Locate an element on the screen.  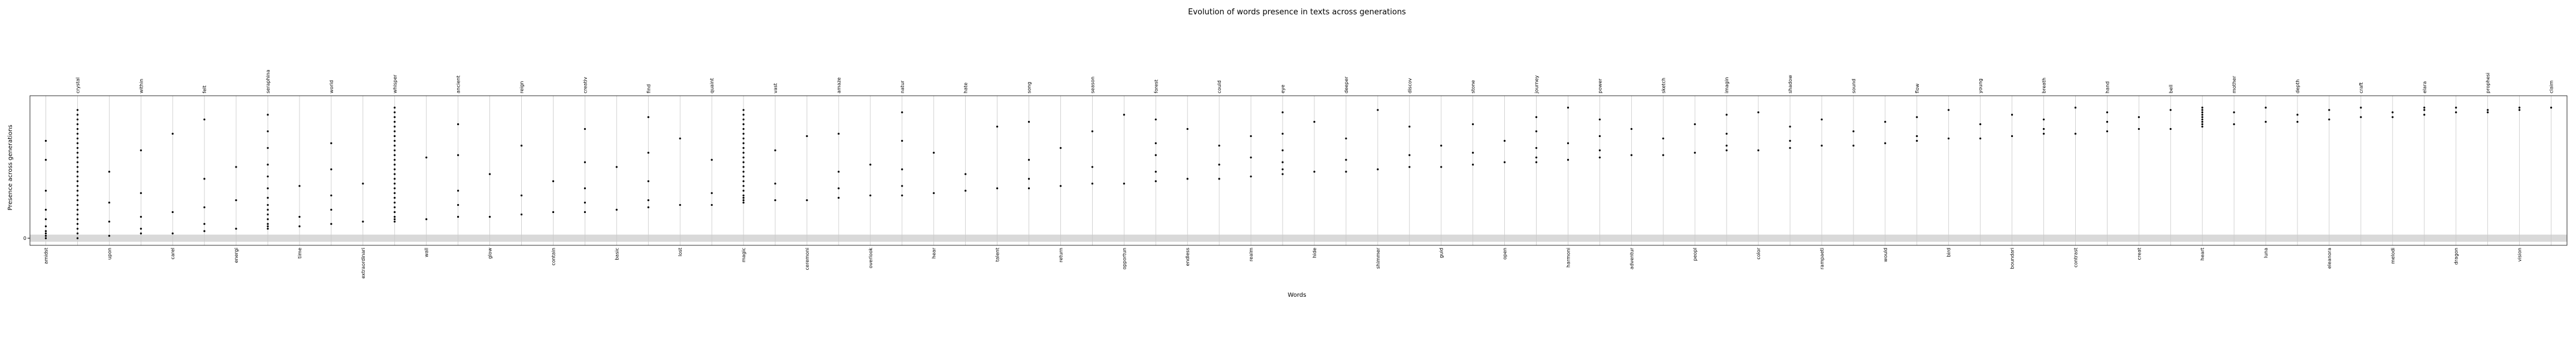
x-tick-label-bottom: wall is located at coordinates (427, 253).